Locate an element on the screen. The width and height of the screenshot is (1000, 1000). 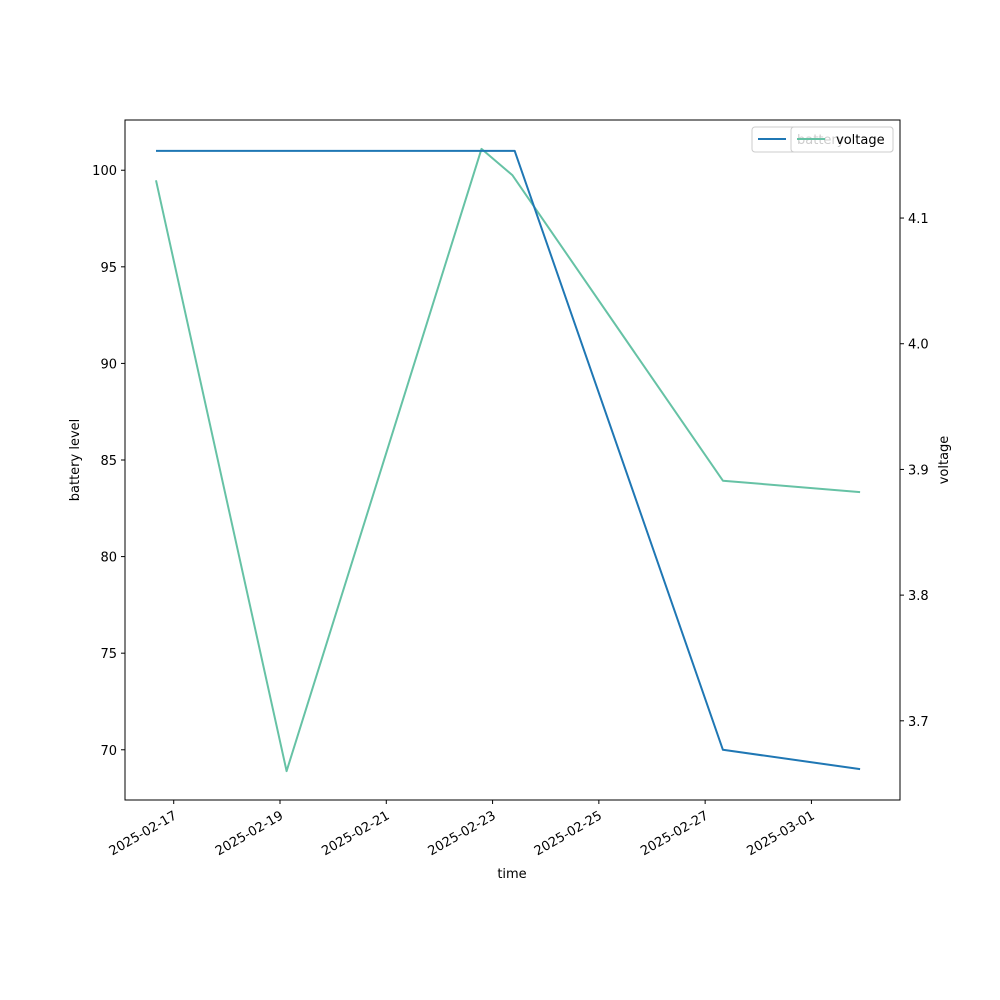
legend-voltage: voltage is located at coordinates (842, 139).